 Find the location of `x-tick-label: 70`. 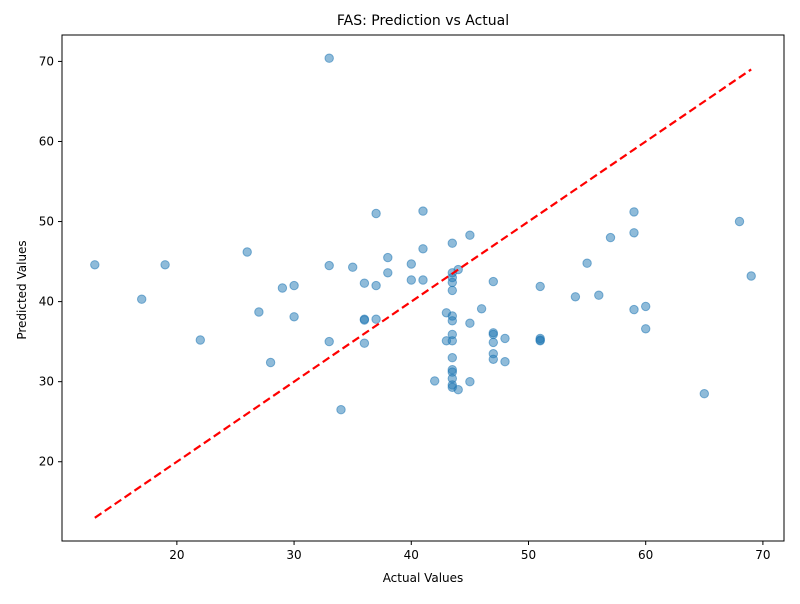

x-tick-label: 70 is located at coordinates (762, 555).